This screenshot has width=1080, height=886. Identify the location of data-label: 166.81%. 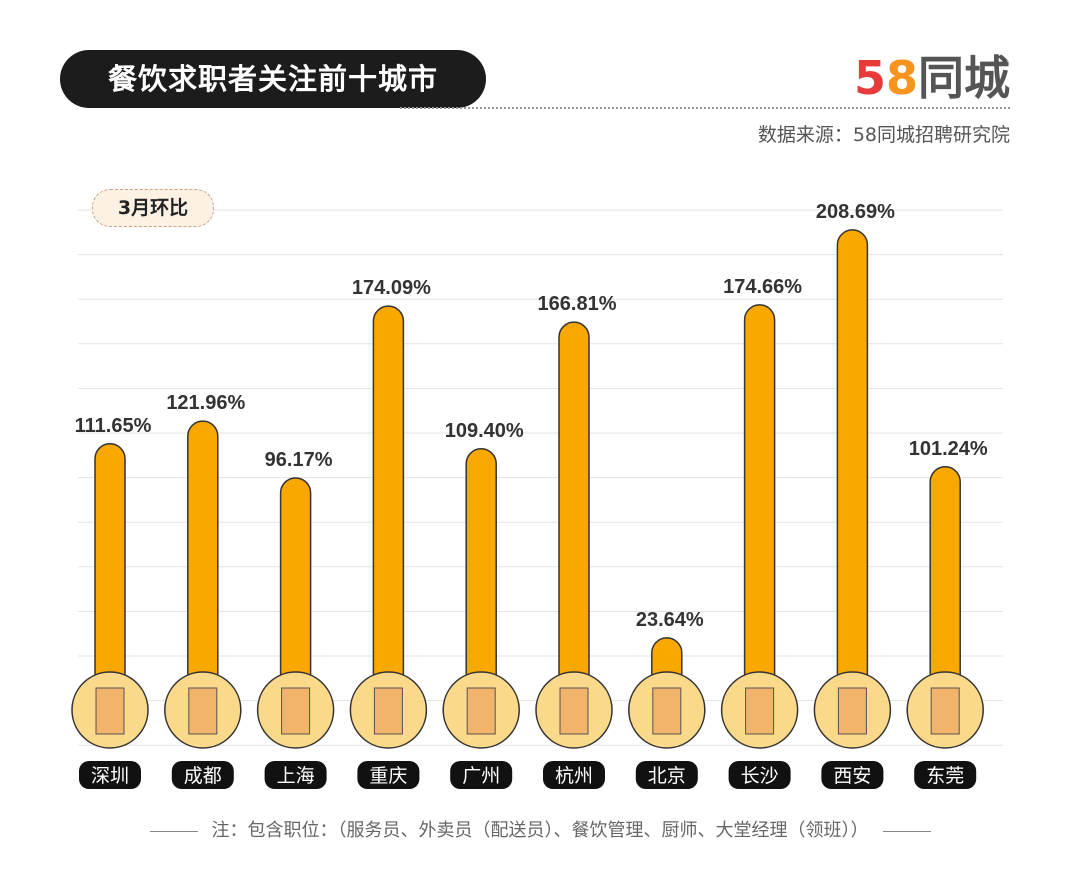
(577, 304).